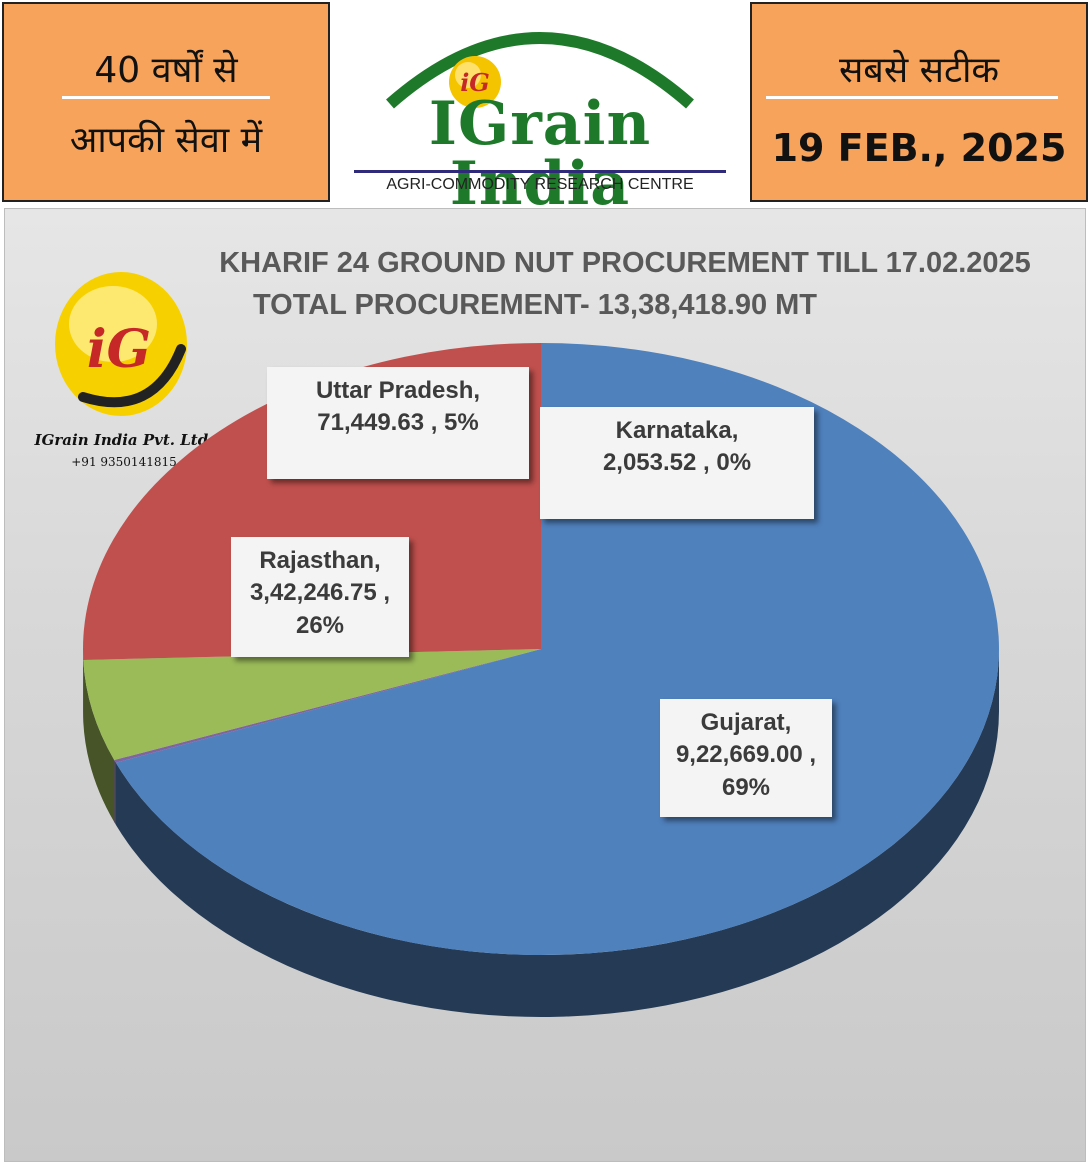 The width and height of the screenshot is (1090, 1166). I want to click on slogan-line-2: आपकी सेवा में, so click(166, 140).